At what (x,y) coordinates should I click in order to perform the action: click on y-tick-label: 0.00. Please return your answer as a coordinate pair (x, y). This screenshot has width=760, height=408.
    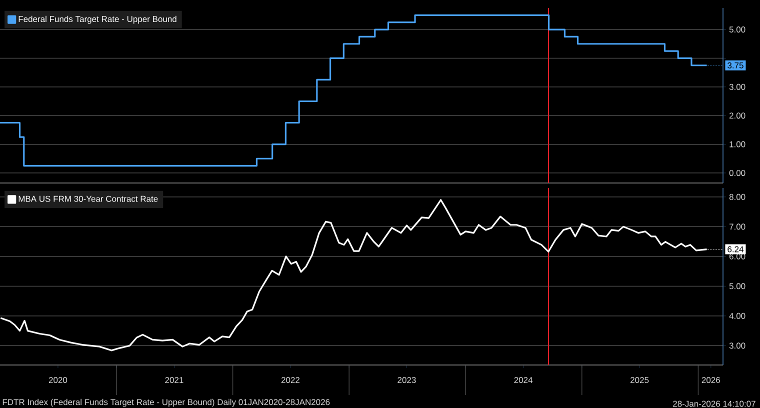
    Looking at the image, I should click on (737, 173).